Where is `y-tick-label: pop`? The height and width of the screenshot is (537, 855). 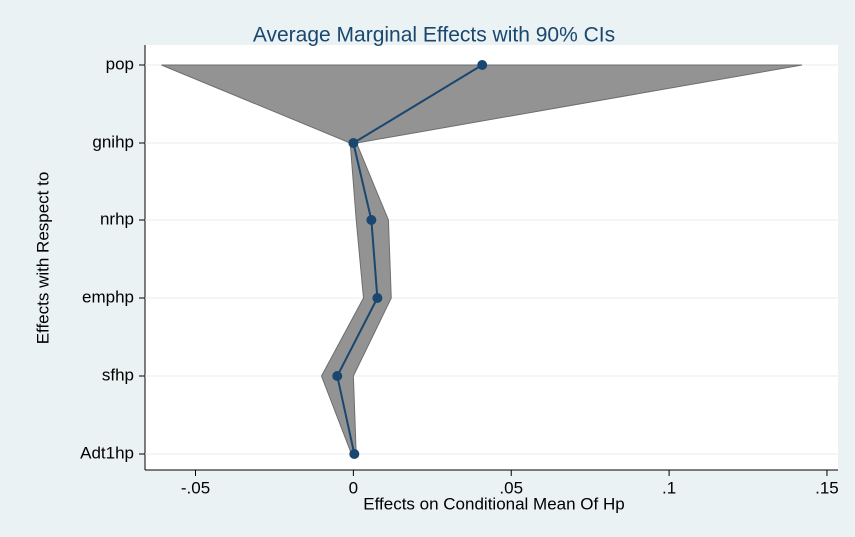
y-tick-label: pop is located at coordinates (120, 63).